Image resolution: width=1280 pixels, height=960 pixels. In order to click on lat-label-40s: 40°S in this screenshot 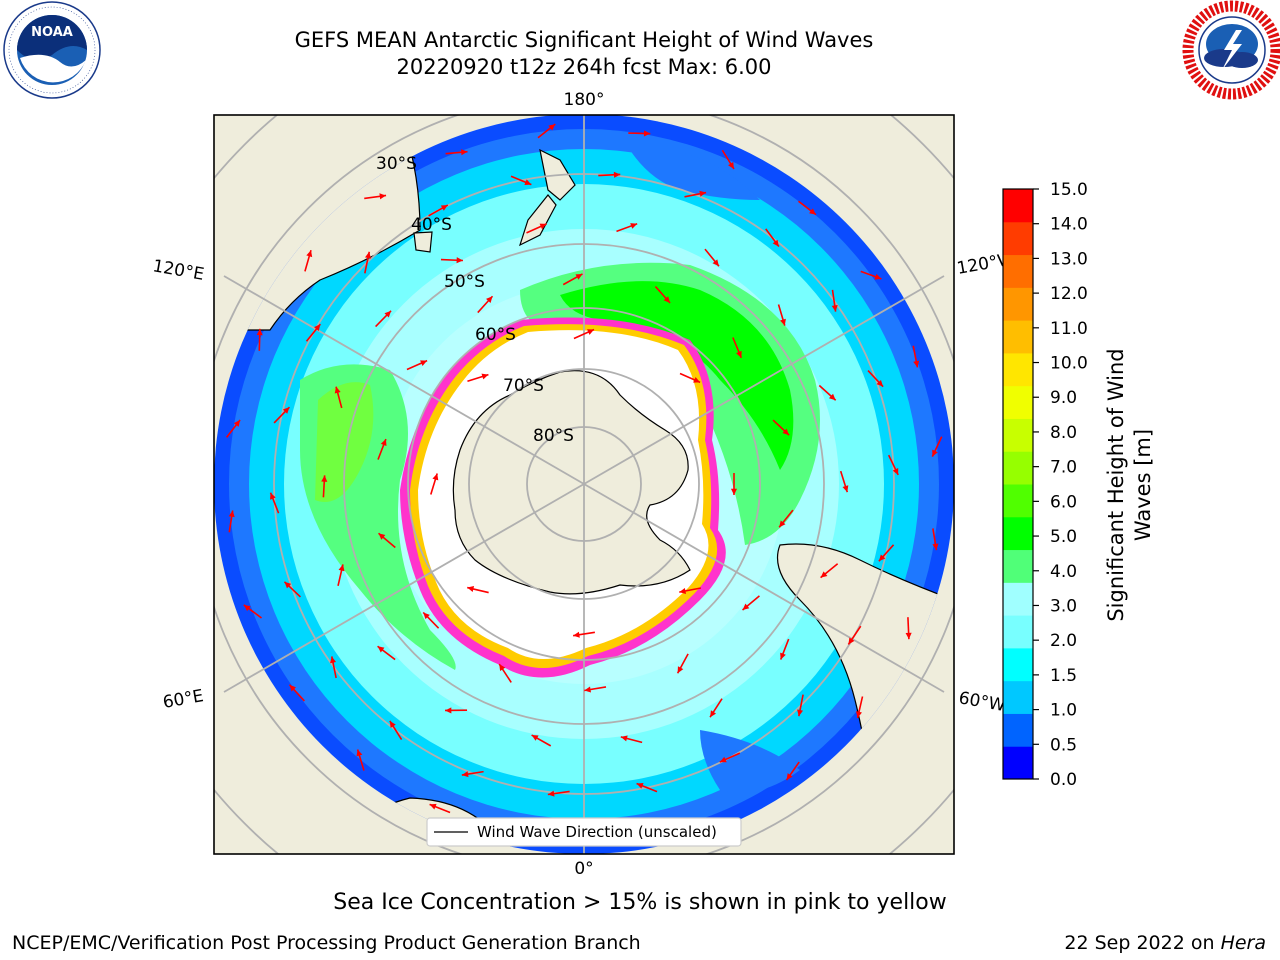, I will do `click(431, 225)`.